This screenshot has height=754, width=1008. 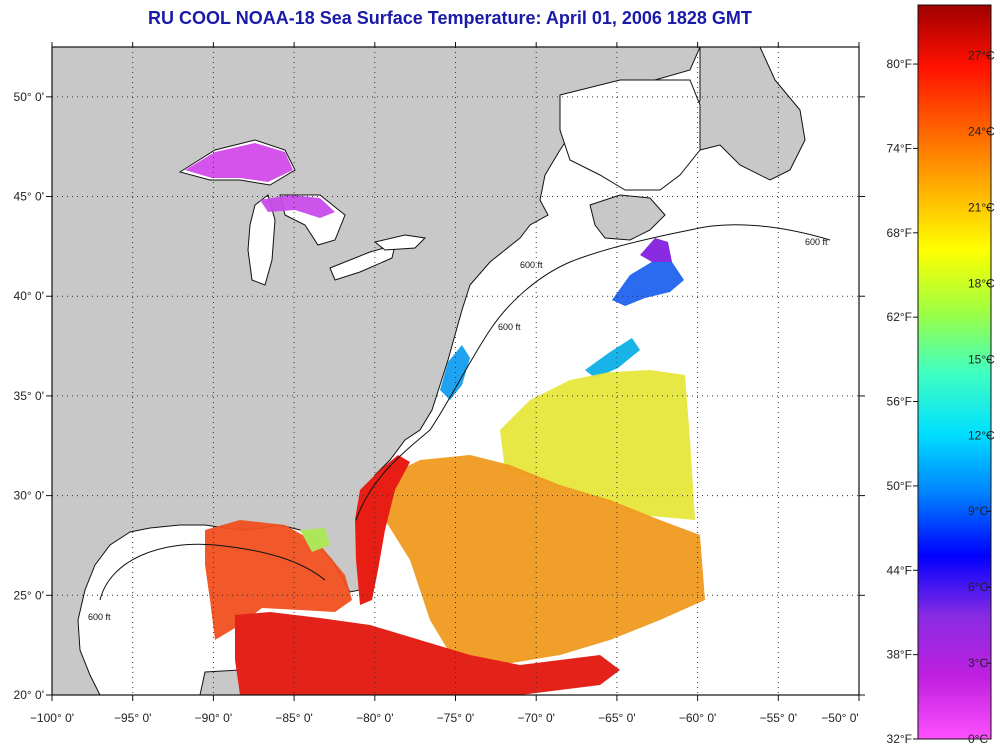 What do you see at coordinates (213, 718) in the screenshot?
I see `lon-tick-label: −90° 0'` at bounding box center [213, 718].